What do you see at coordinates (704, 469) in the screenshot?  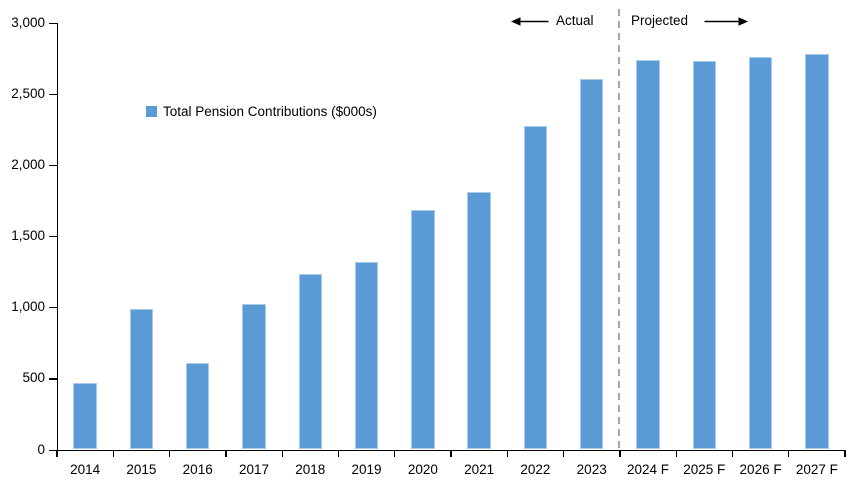 I see `x-axis-label-2025-F: 2025 F` at bounding box center [704, 469].